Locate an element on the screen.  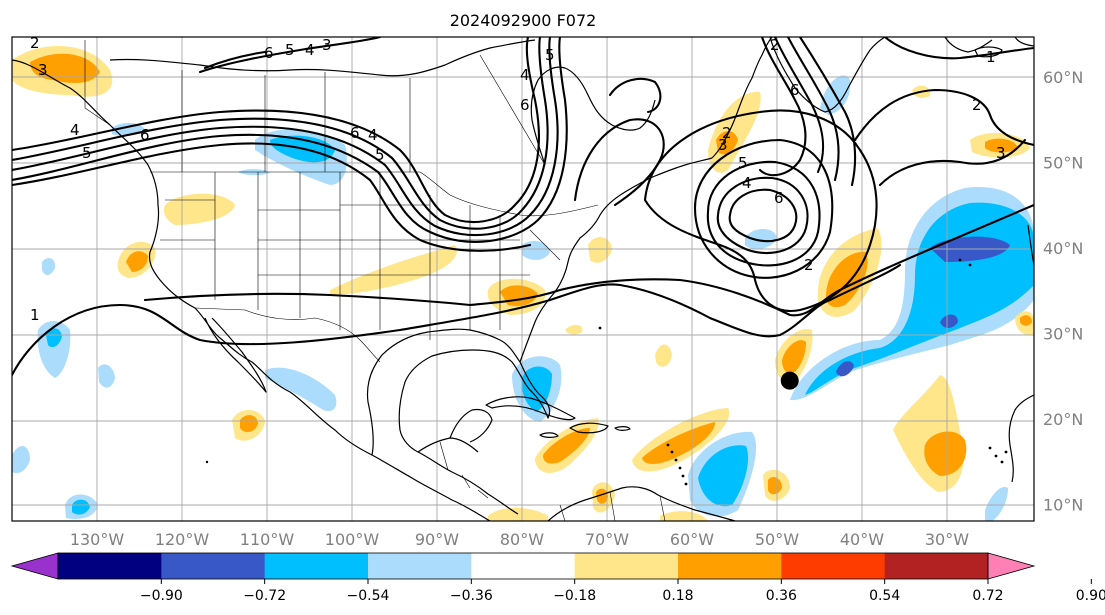
warm-anomaly-amazon is located at coordinates (684, 516).